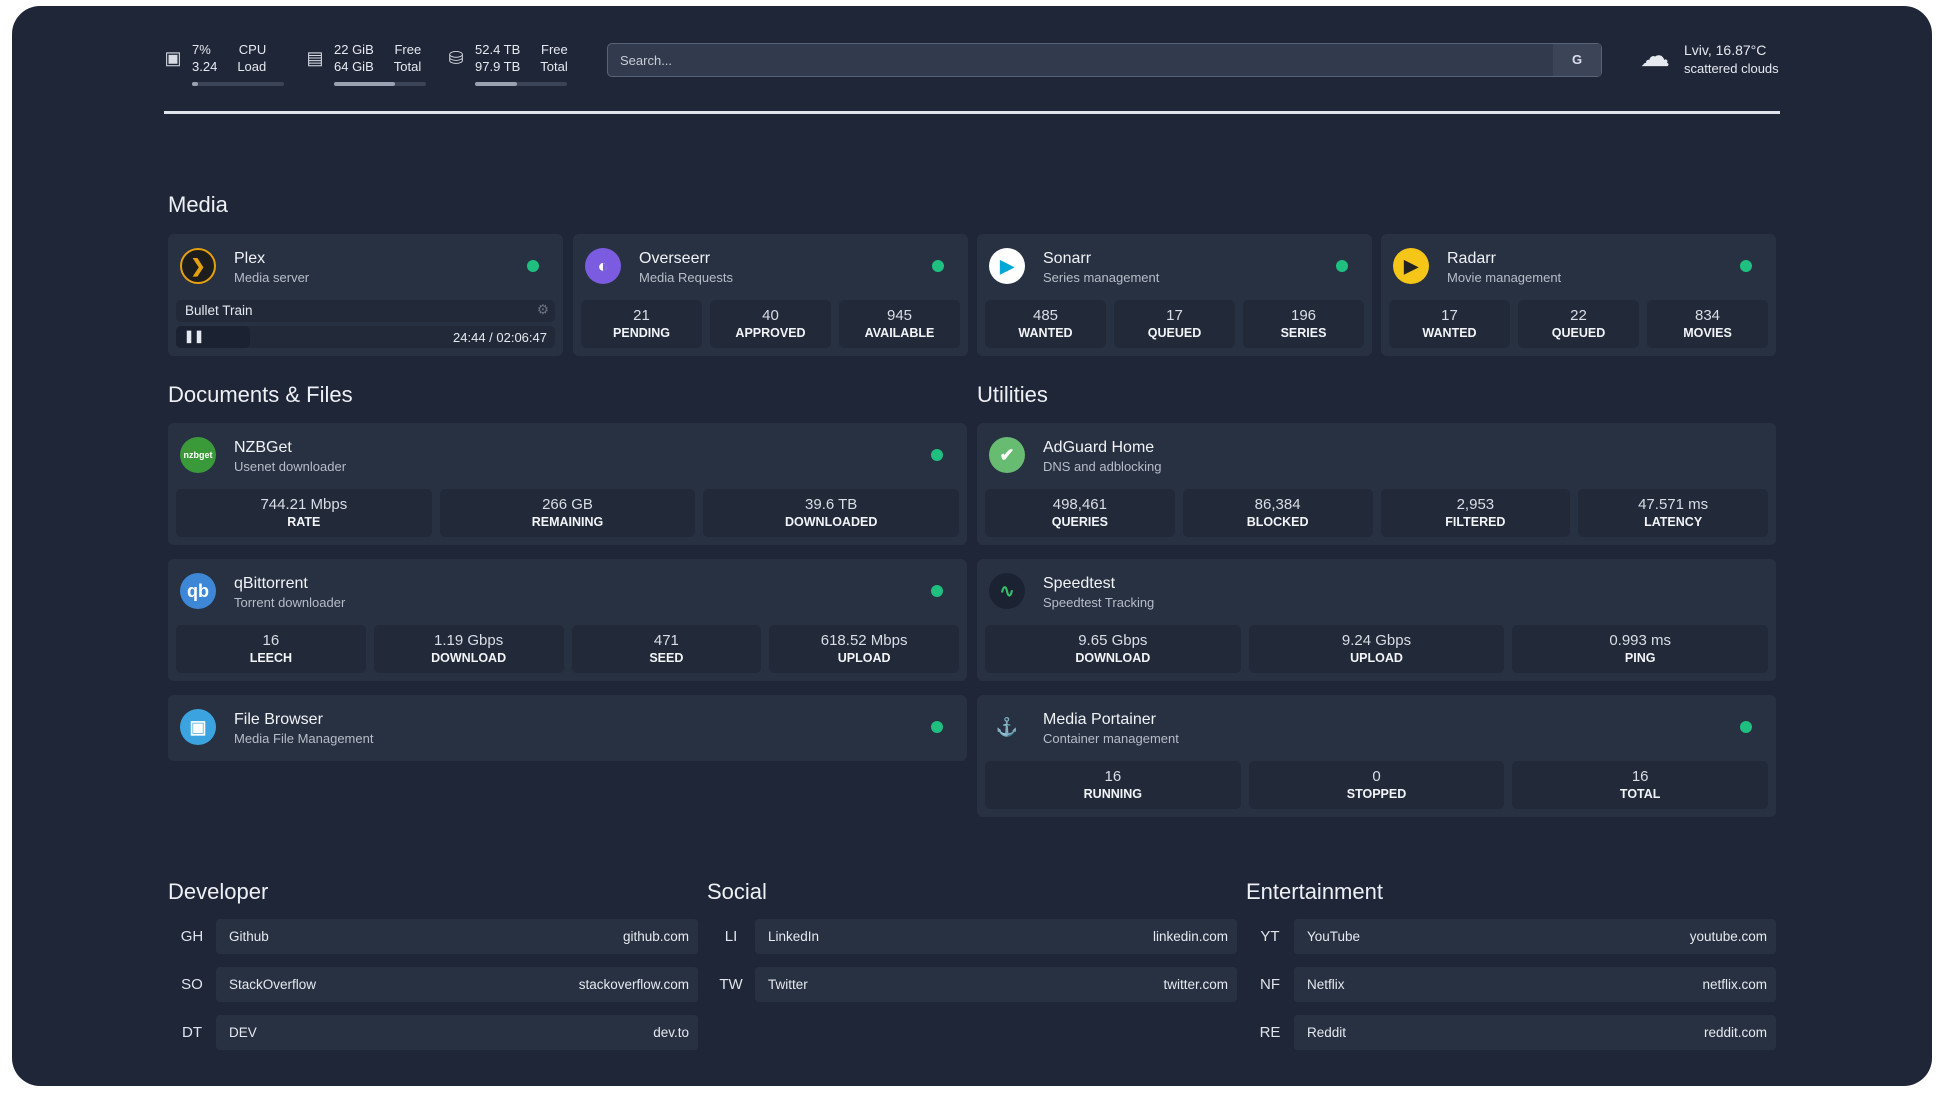 The width and height of the screenshot is (1944, 1104). What do you see at coordinates (972, 112) in the screenshot?
I see `divider` at bounding box center [972, 112].